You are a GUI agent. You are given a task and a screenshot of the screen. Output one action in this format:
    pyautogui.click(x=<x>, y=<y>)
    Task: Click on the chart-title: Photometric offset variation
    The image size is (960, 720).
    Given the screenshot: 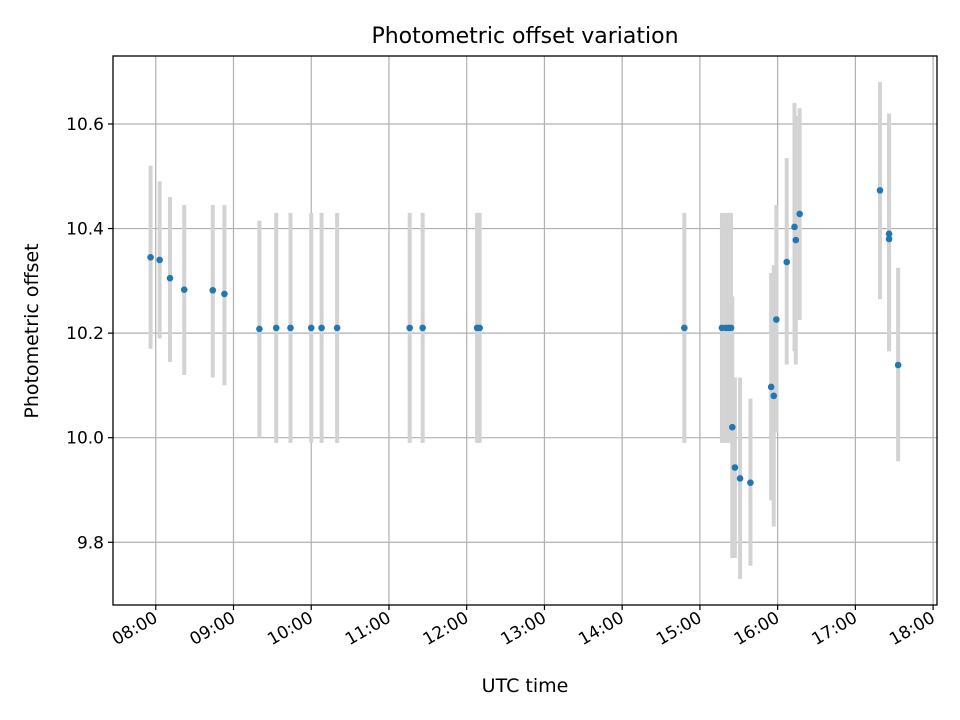 What is the action you would take?
    pyautogui.click(x=524, y=36)
    